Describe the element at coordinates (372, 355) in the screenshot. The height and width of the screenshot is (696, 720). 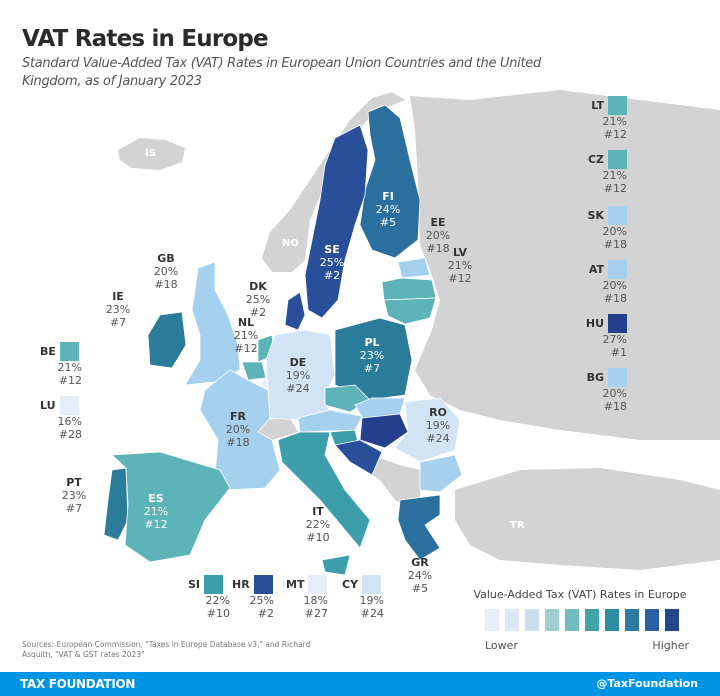
I see `label-pl: PL 23% #7` at that location.